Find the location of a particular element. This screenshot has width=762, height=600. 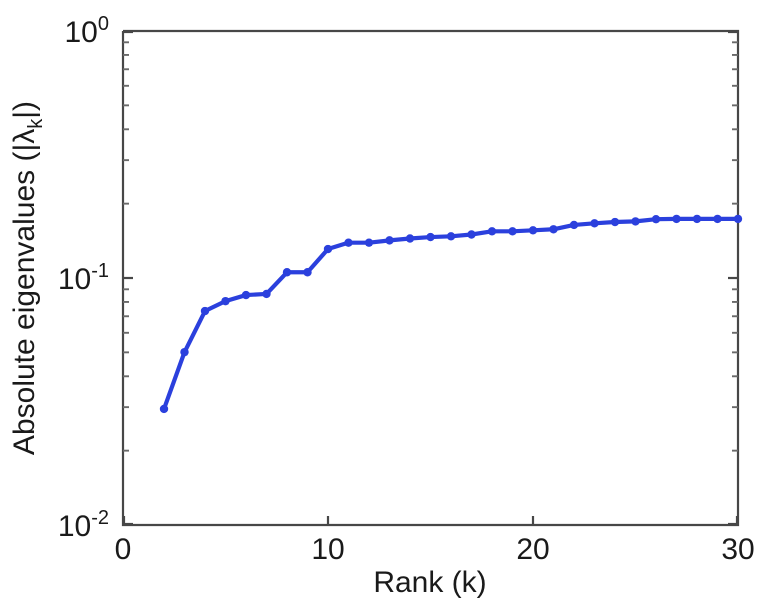

x-axis-ticks is located at coordinates (430, 520).